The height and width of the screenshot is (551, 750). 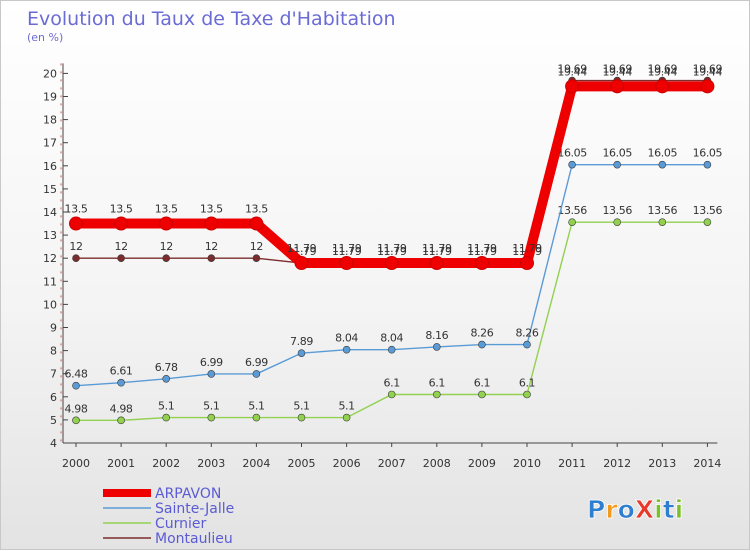 What do you see at coordinates (662, 463) in the screenshot?
I see `x-tick-label: 2013` at bounding box center [662, 463].